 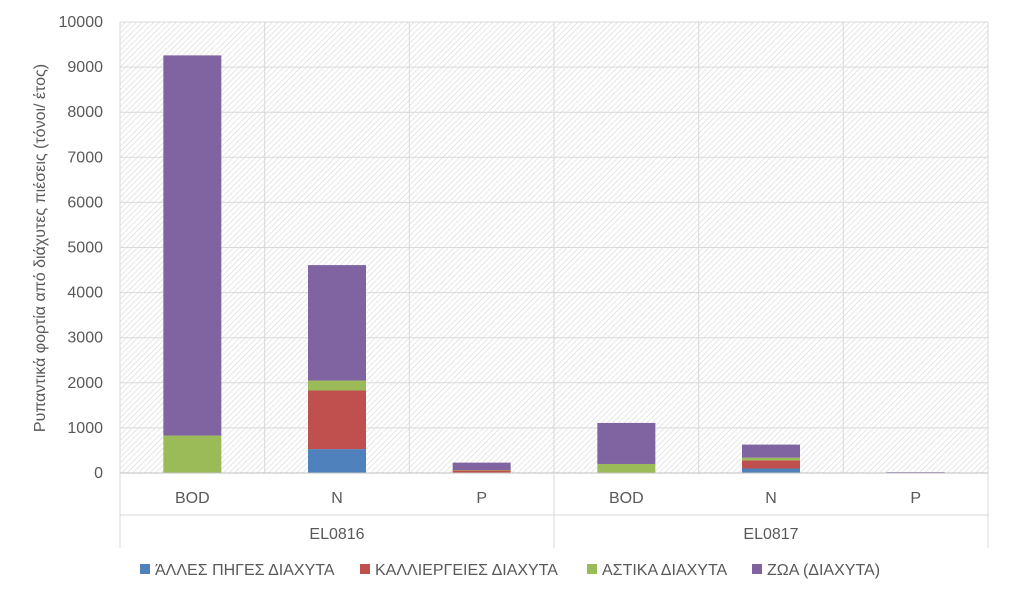 I want to click on x-group-label: EL0816, so click(x=336, y=534).